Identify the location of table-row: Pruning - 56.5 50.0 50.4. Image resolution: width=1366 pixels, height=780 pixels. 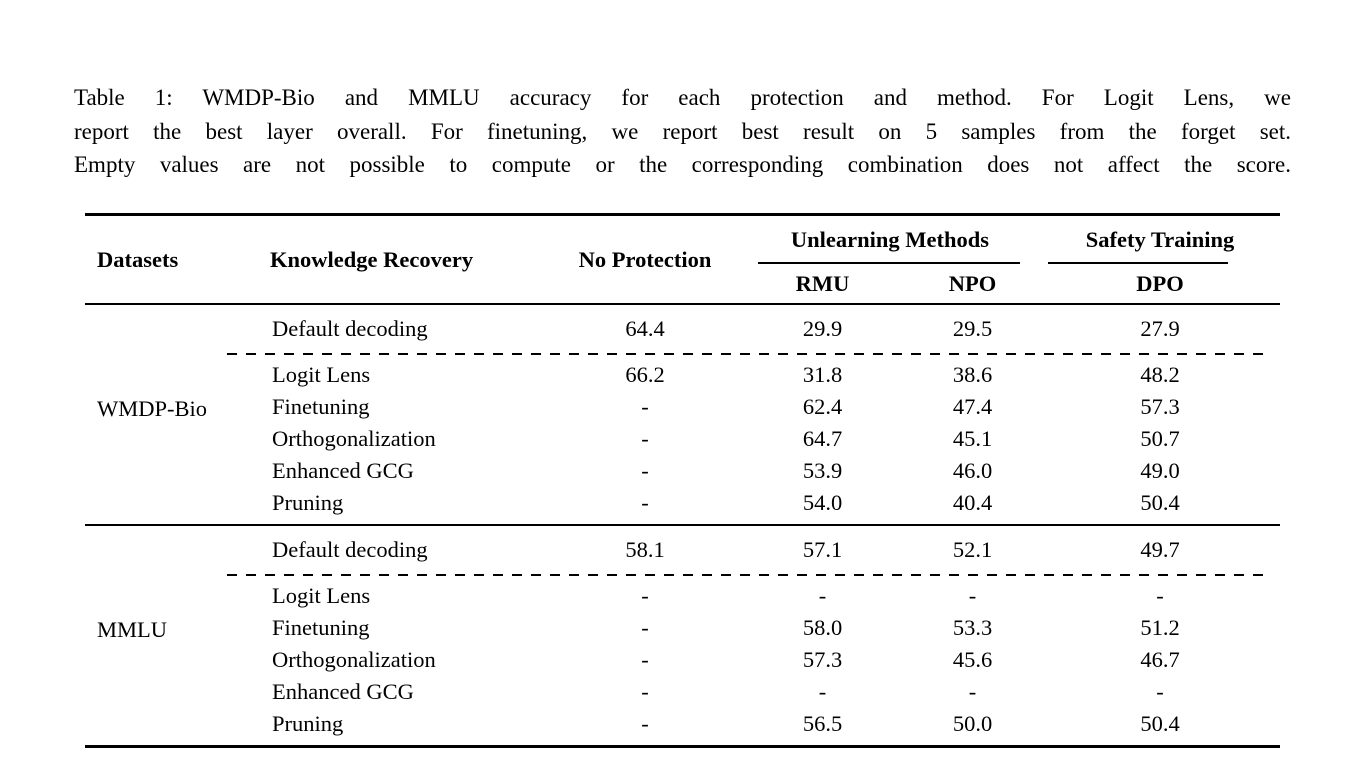
(682, 724).